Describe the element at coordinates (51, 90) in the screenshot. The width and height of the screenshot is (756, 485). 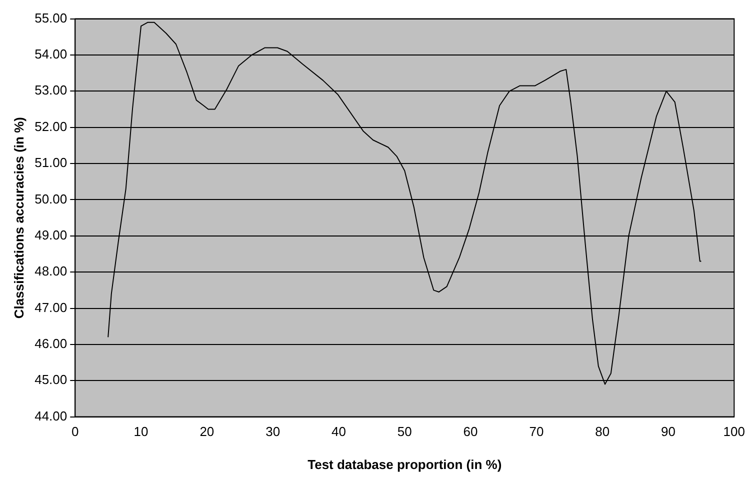
I see `y-tick-label: 53.00` at that location.